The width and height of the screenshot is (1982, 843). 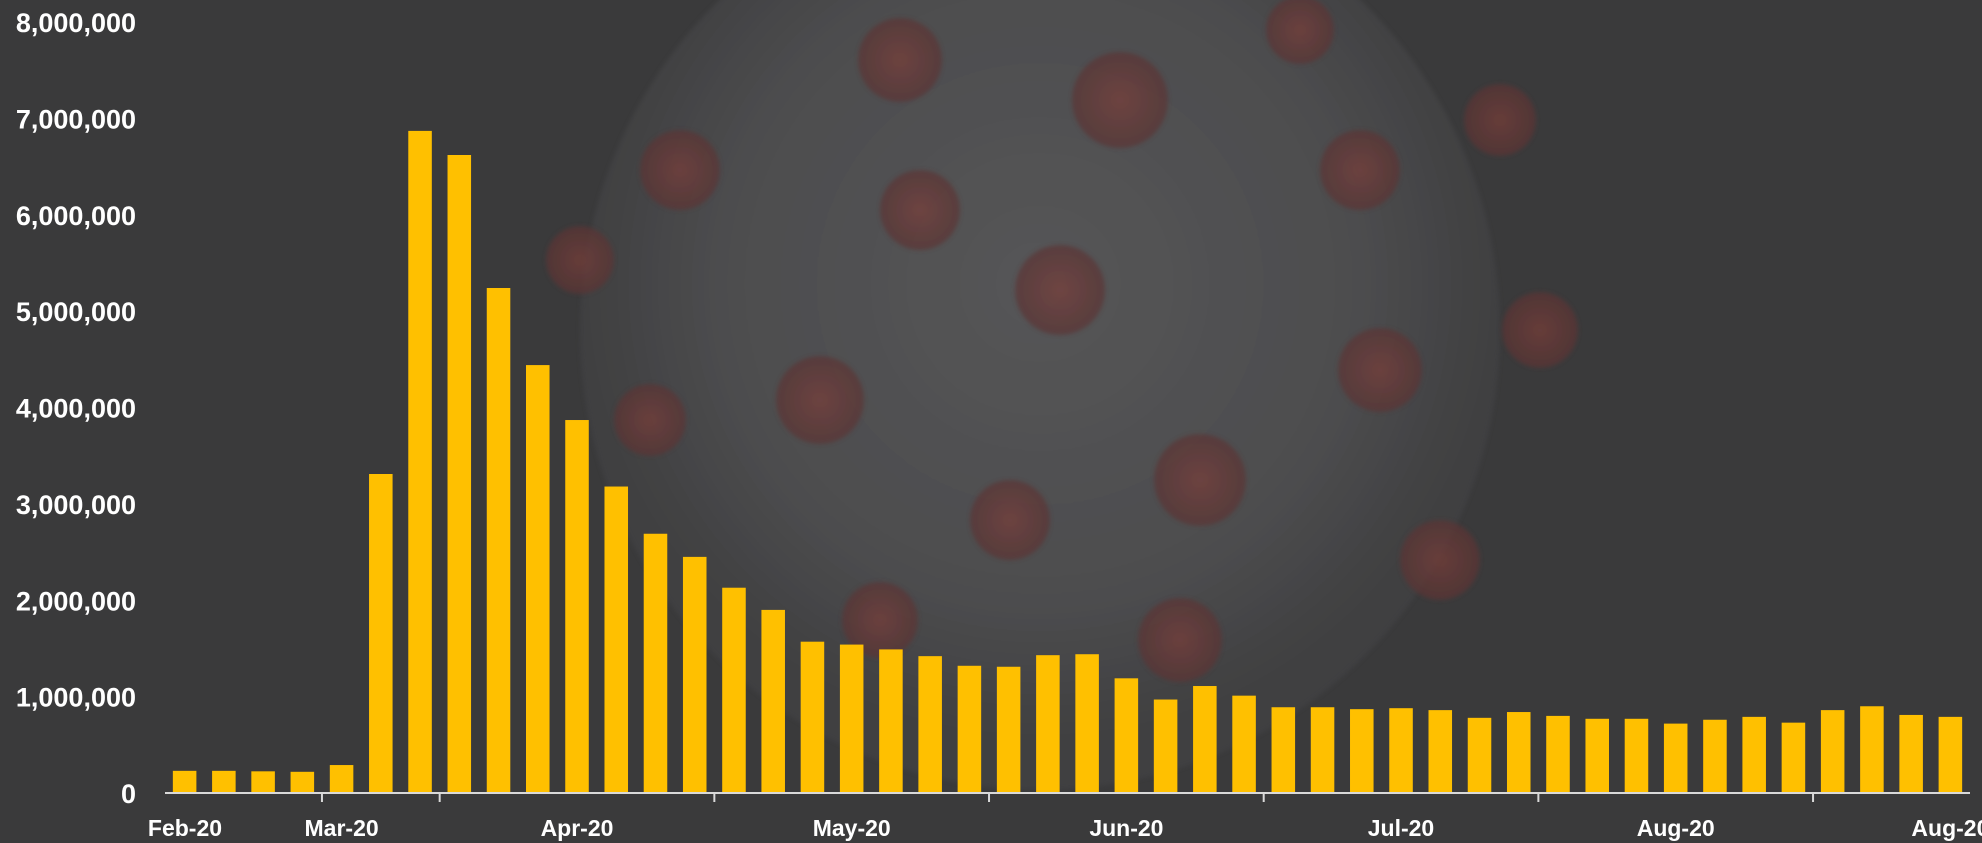 What do you see at coordinates (76, 312) in the screenshot?
I see `y-tick-label: 5,000,000` at bounding box center [76, 312].